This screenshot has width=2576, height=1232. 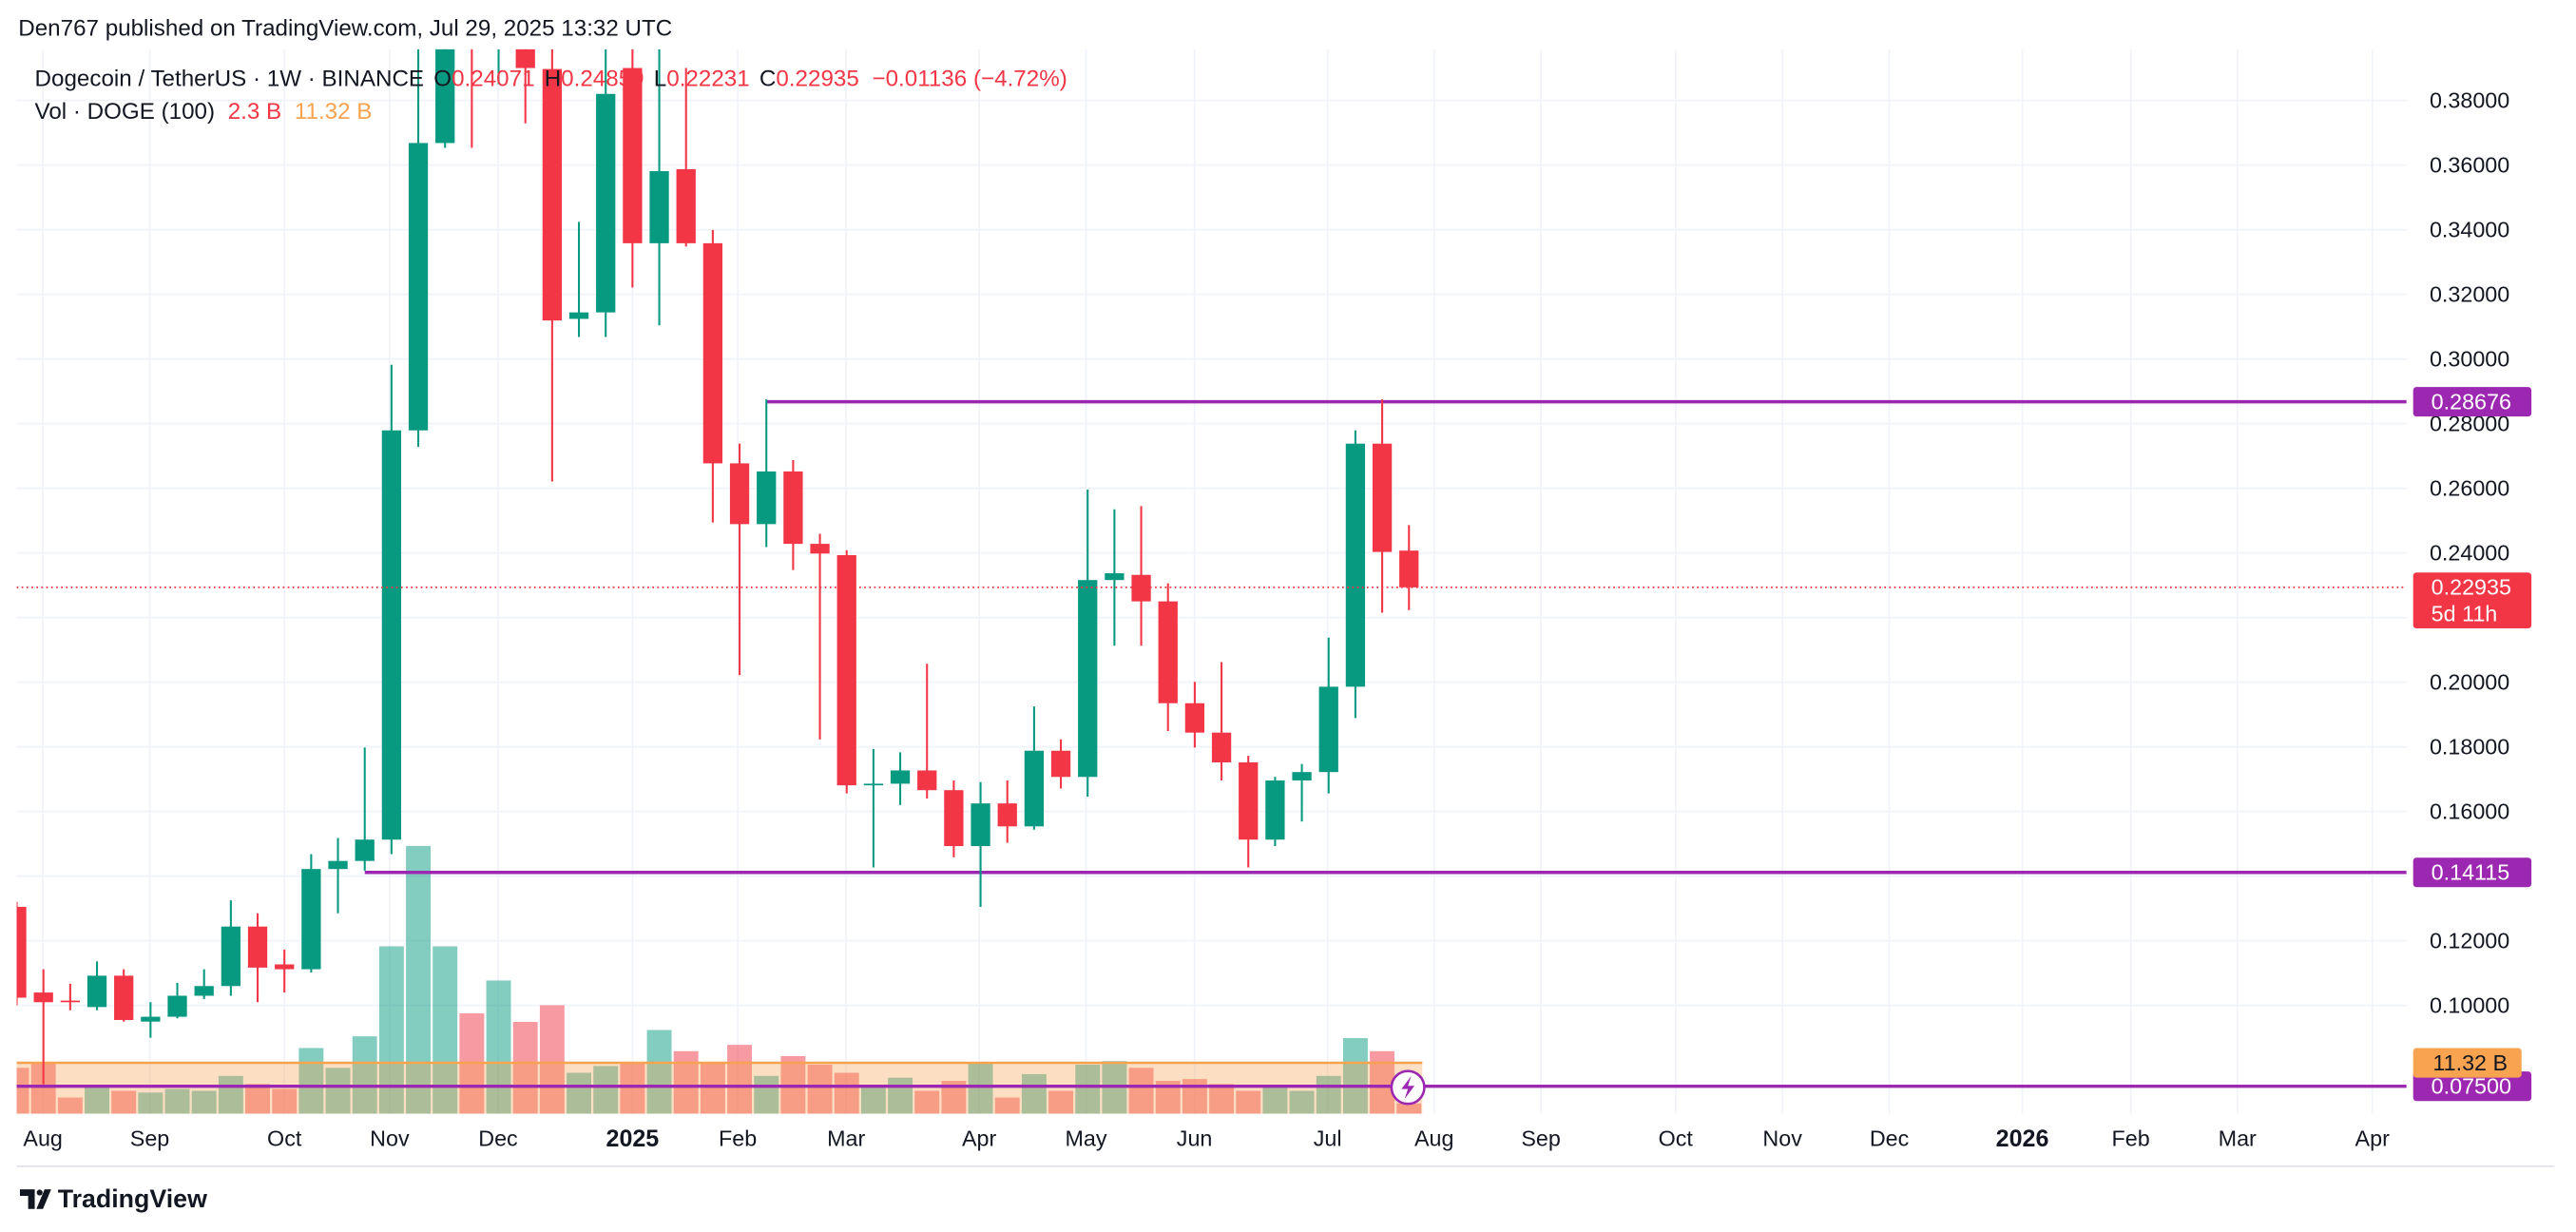 What do you see at coordinates (2373, 1138) in the screenshot?
I see `x-tick-label: Apr` at bounding box center [2373, 1138].